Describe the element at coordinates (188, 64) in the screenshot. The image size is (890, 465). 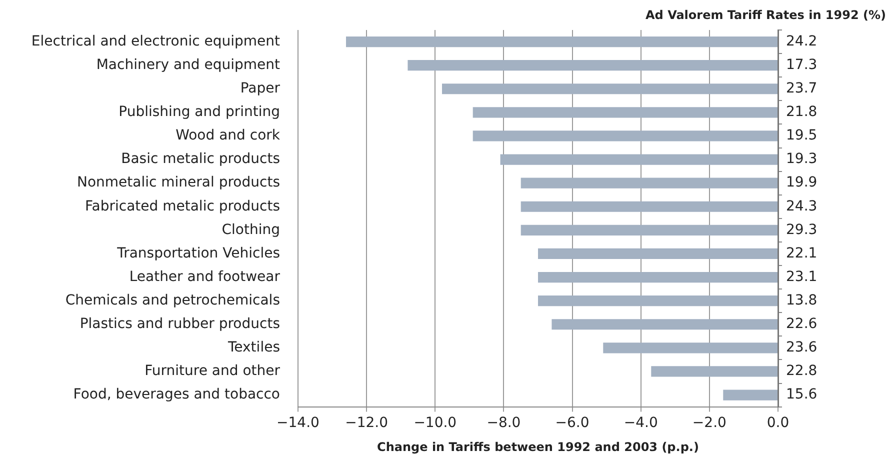
I see `y-tick-label: Machinery and equipment` at that location.